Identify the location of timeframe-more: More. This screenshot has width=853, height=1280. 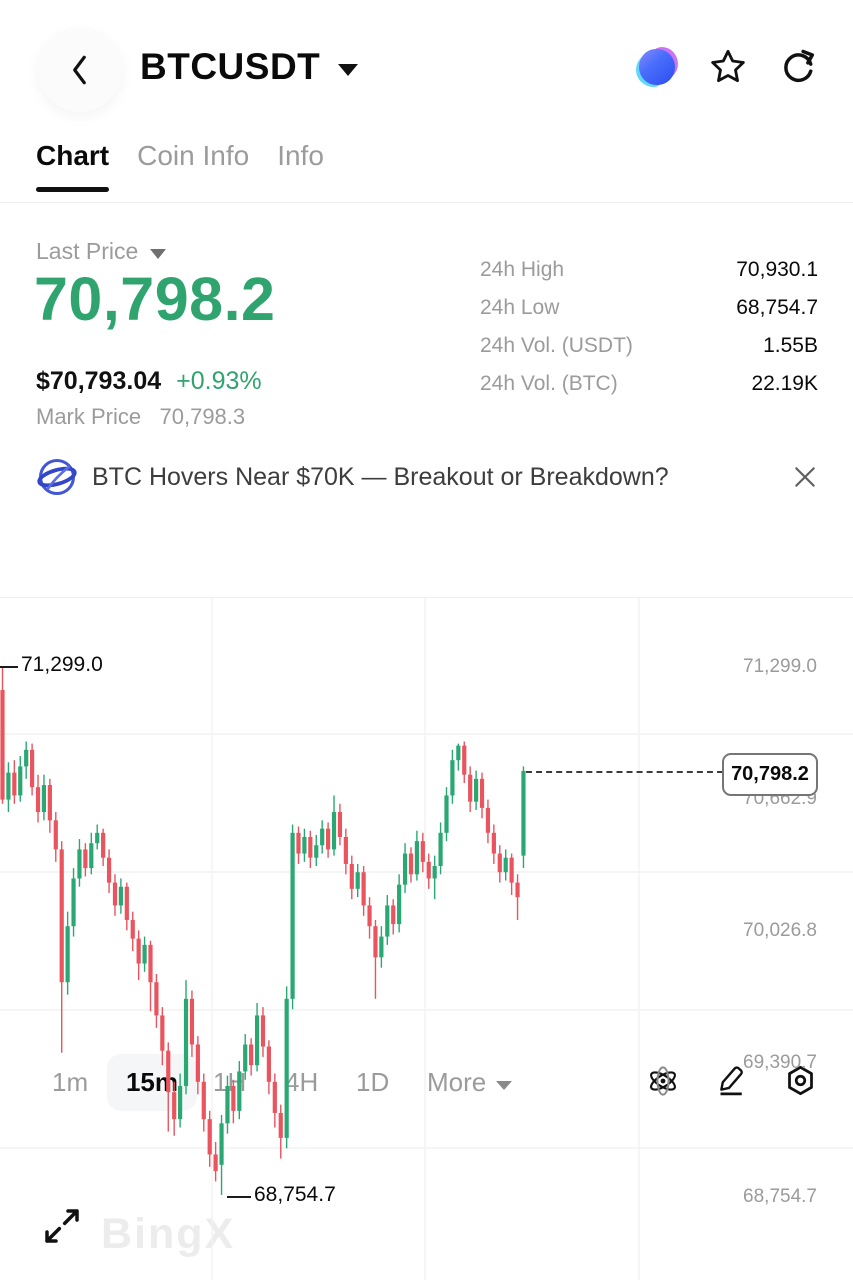
(470, 1082).